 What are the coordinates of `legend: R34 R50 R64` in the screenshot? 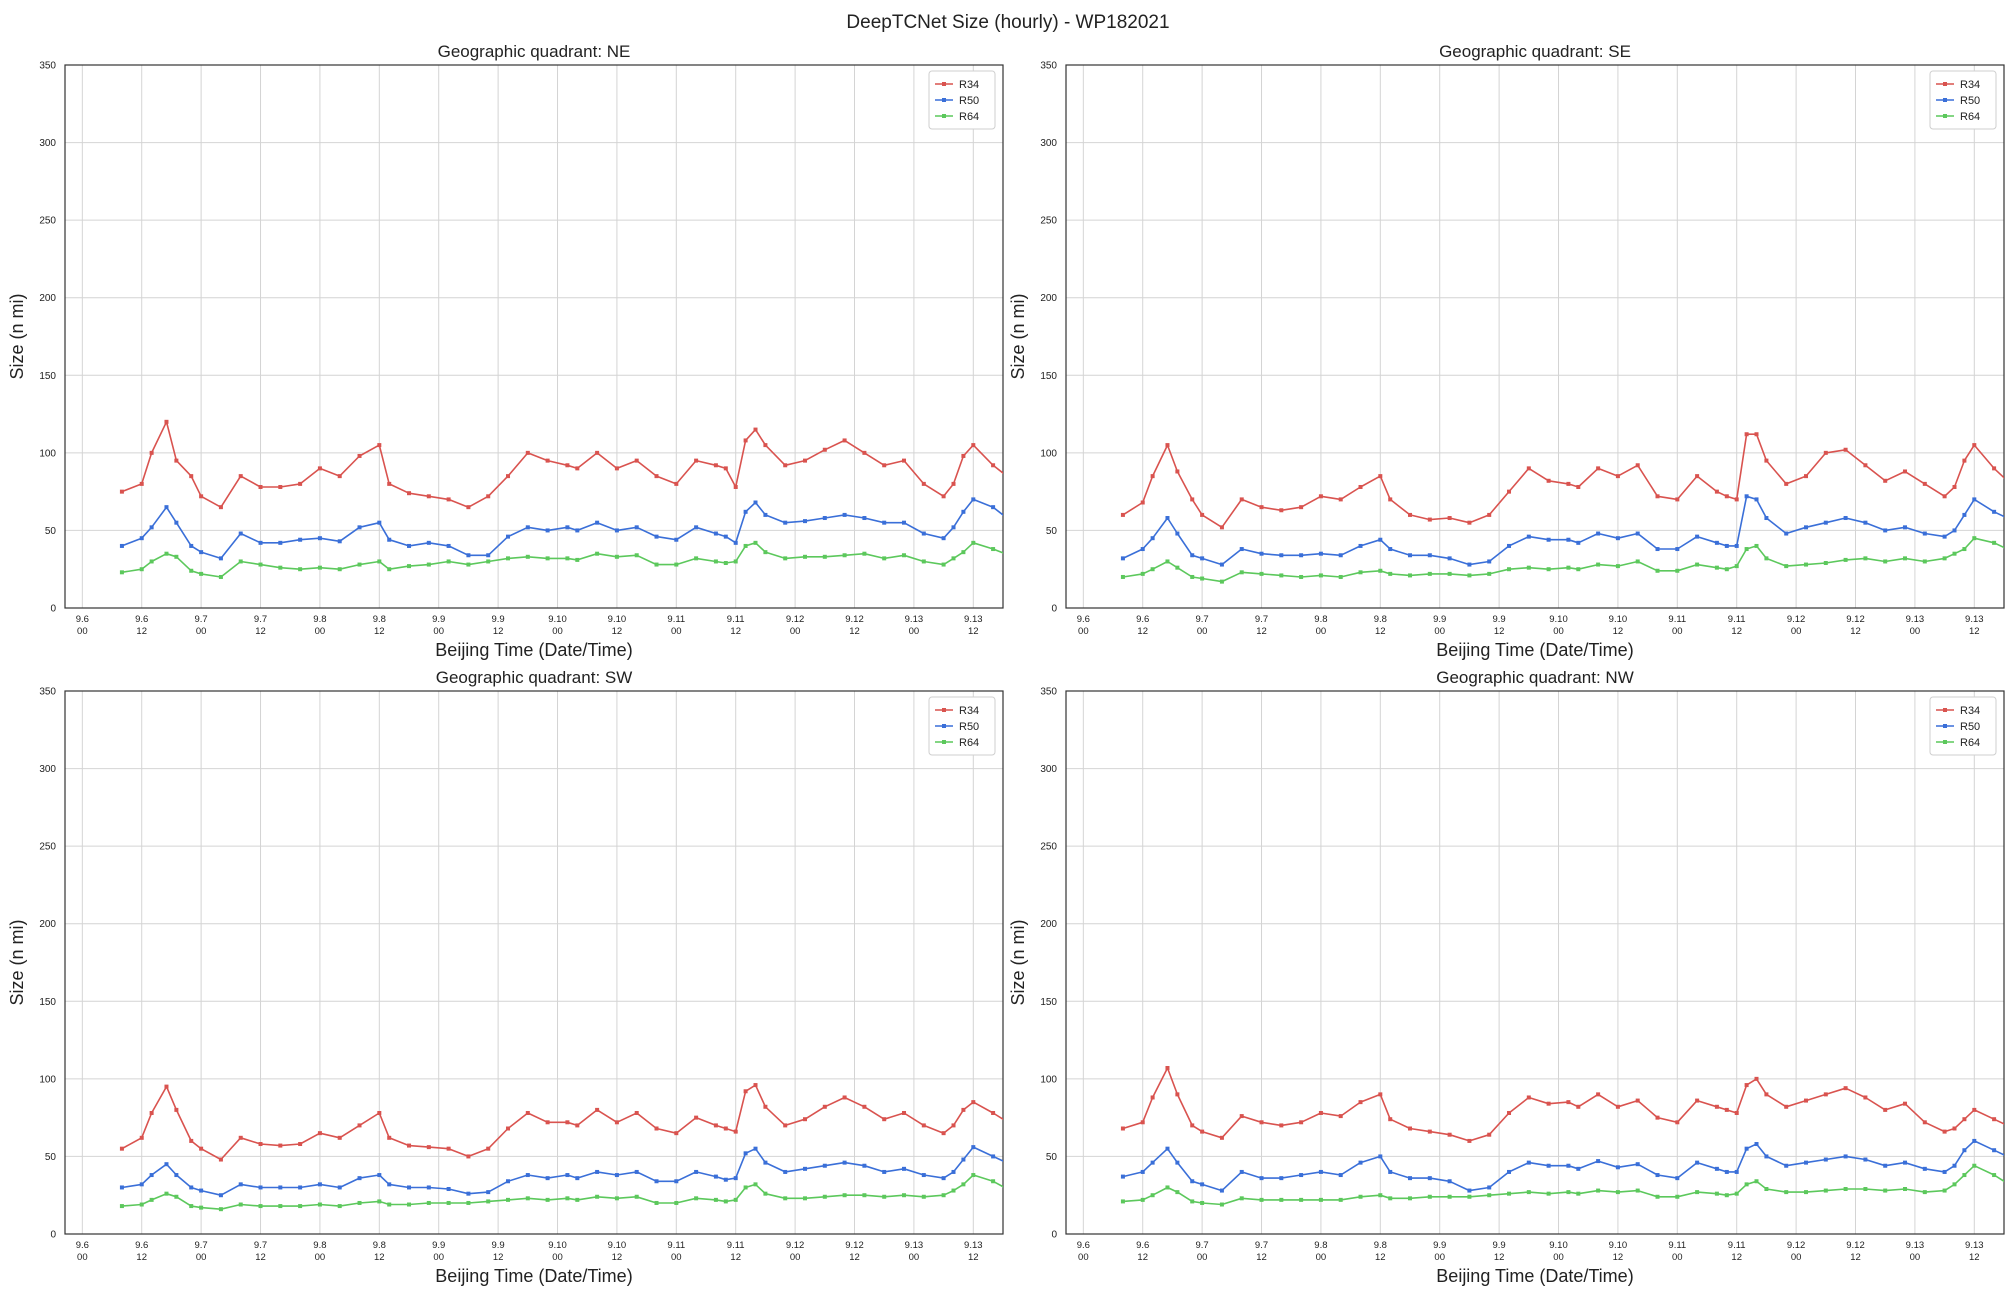 It's located at (962, 100).